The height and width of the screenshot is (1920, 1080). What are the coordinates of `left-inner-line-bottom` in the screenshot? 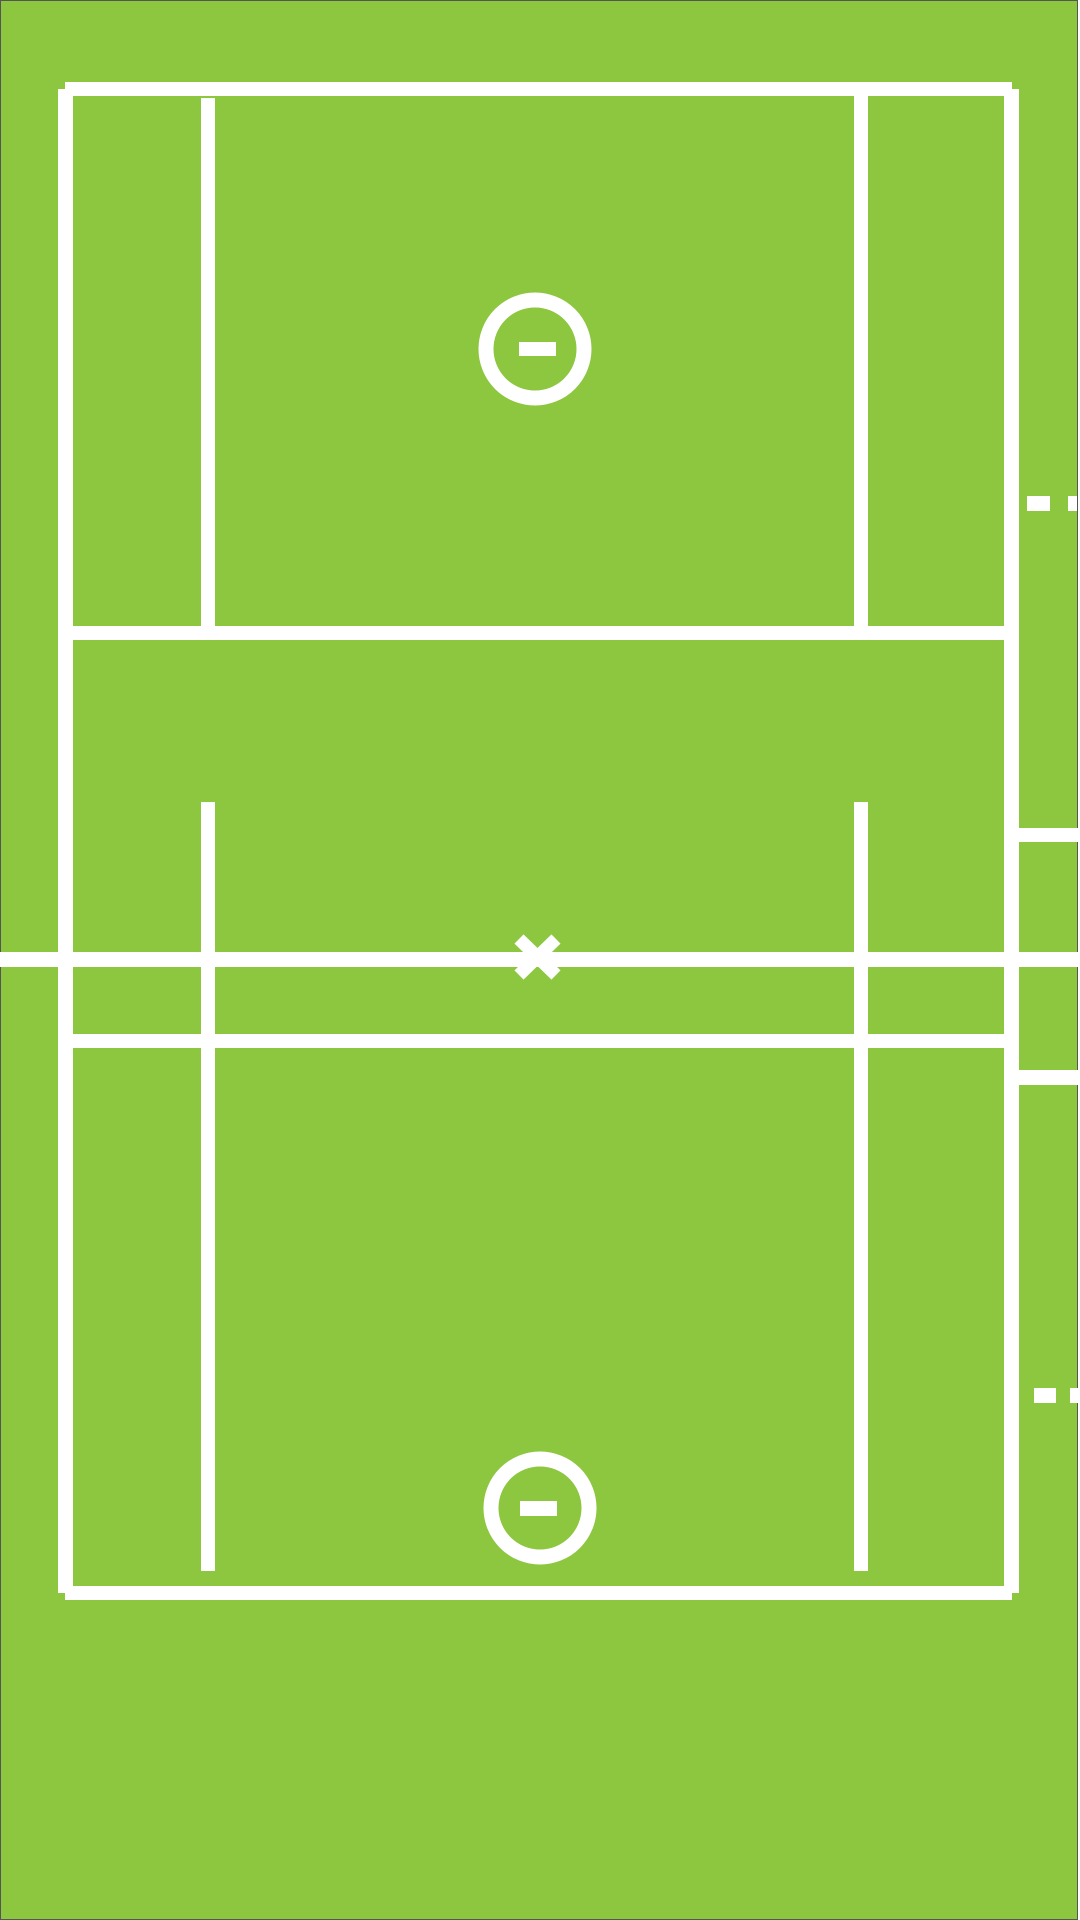 It's located at (208, 1312).